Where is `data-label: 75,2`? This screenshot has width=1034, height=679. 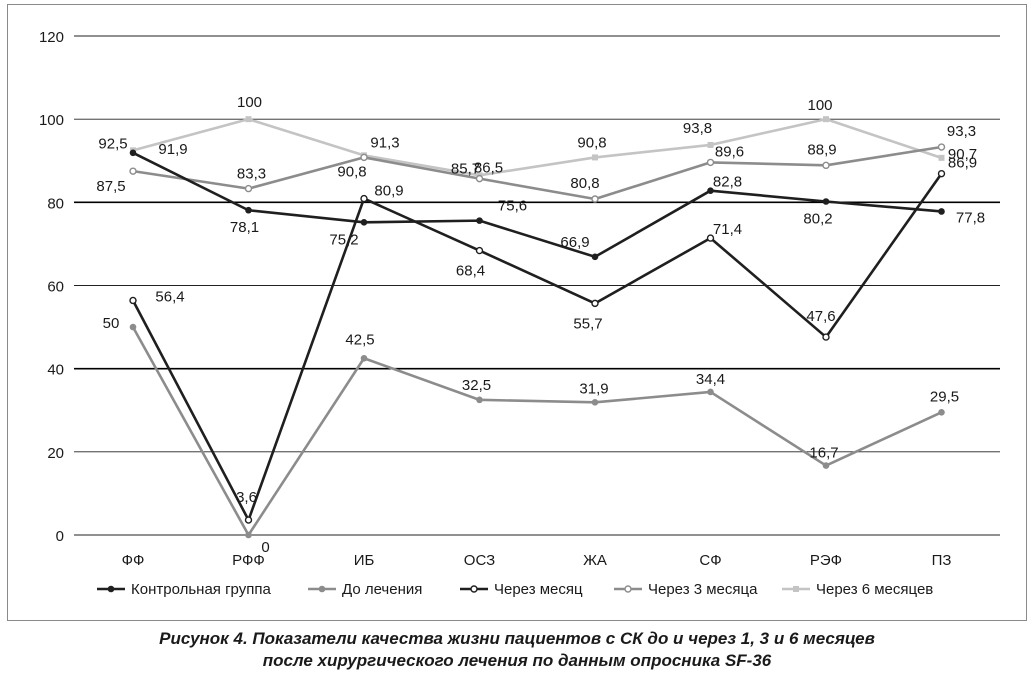 data-label: 75,2 is located at coordinates (343, 239).